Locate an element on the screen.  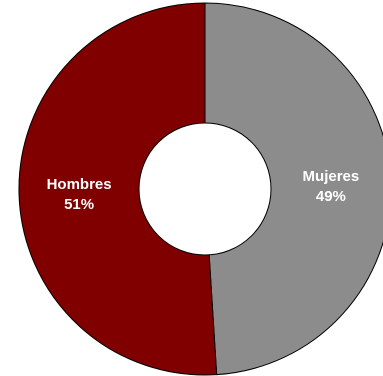
donut-hole is located at coordinates (205, 189).